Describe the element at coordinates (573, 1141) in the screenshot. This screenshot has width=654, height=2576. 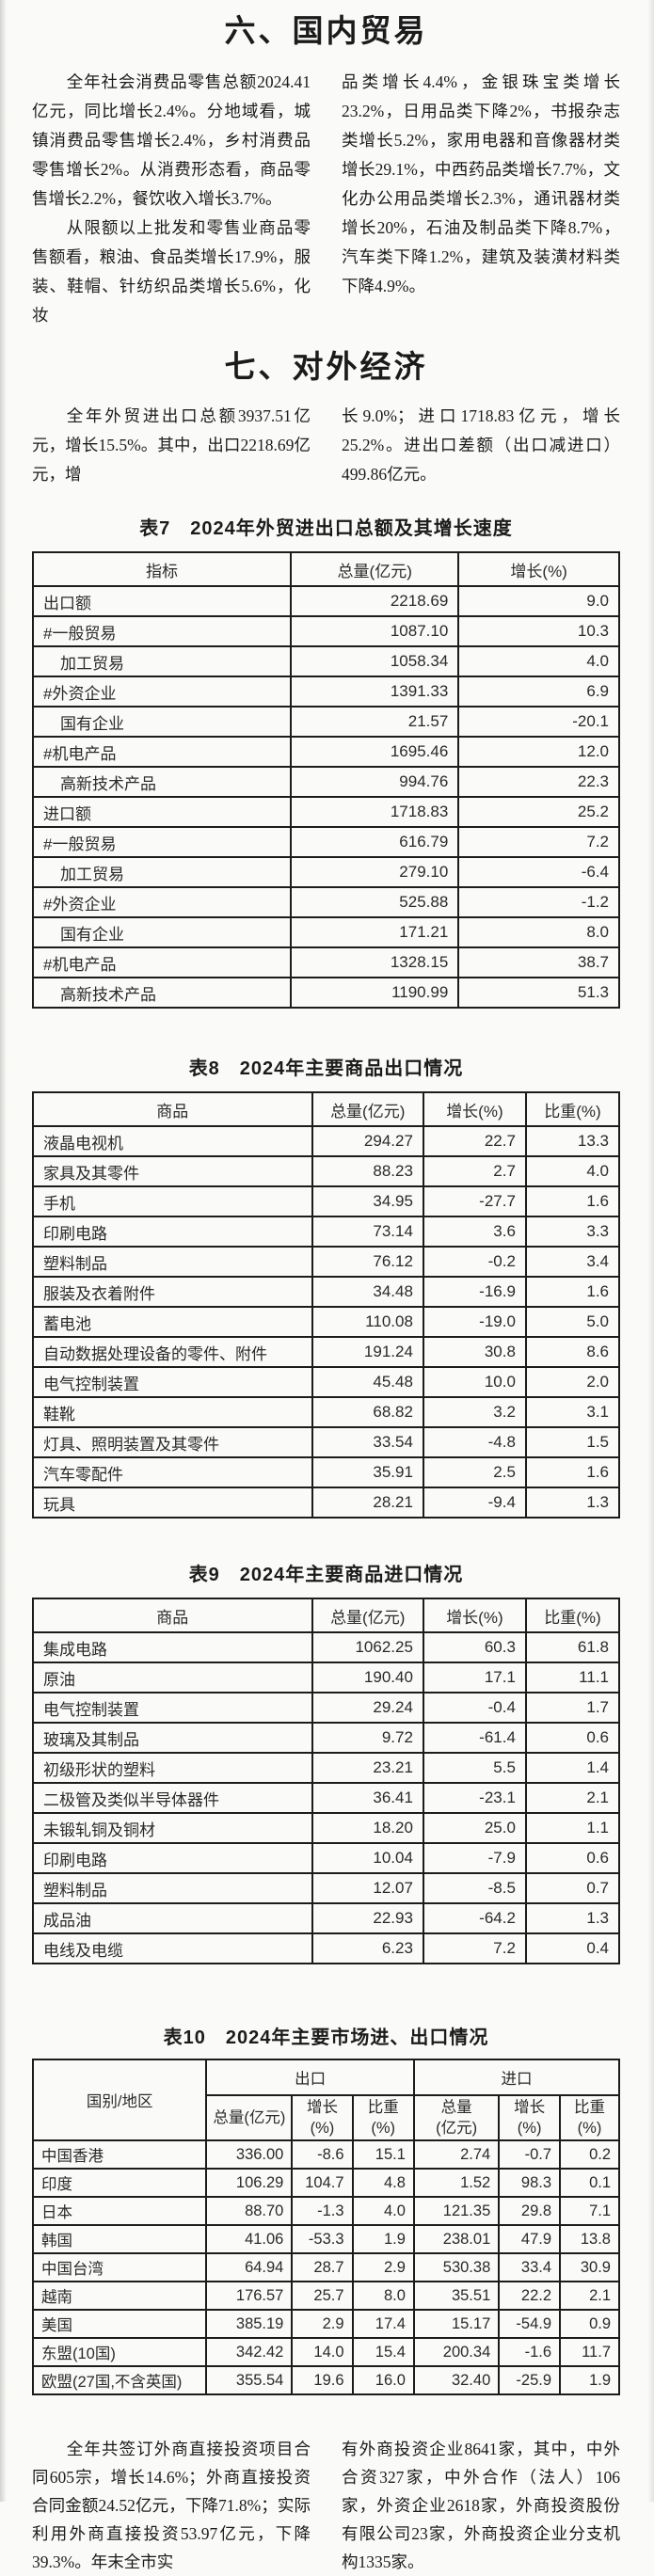
I see `value-cell: 13.3` at that location.